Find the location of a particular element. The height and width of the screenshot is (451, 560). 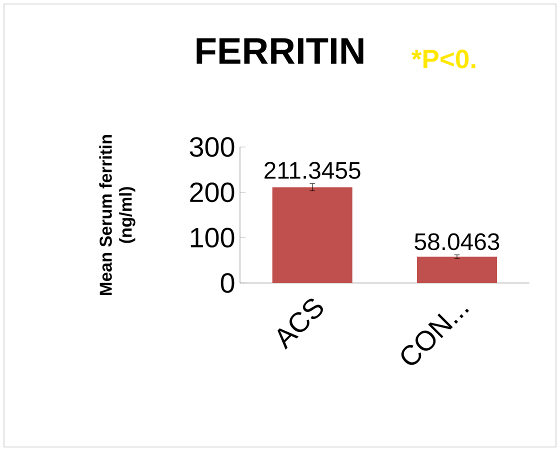

data-label: 211.3455 is located at coordinates (312, 170).